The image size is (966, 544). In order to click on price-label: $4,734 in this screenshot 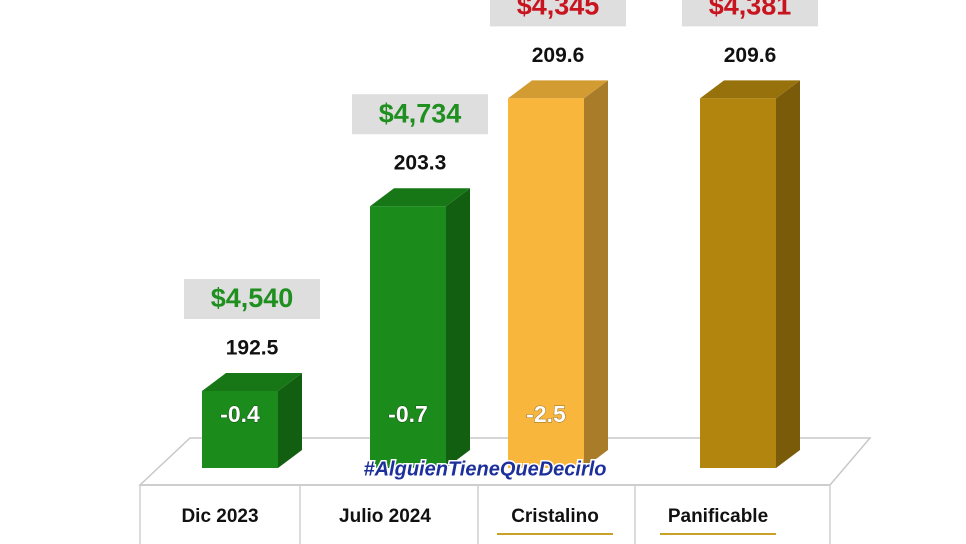, I will do `click(420, 113)`.